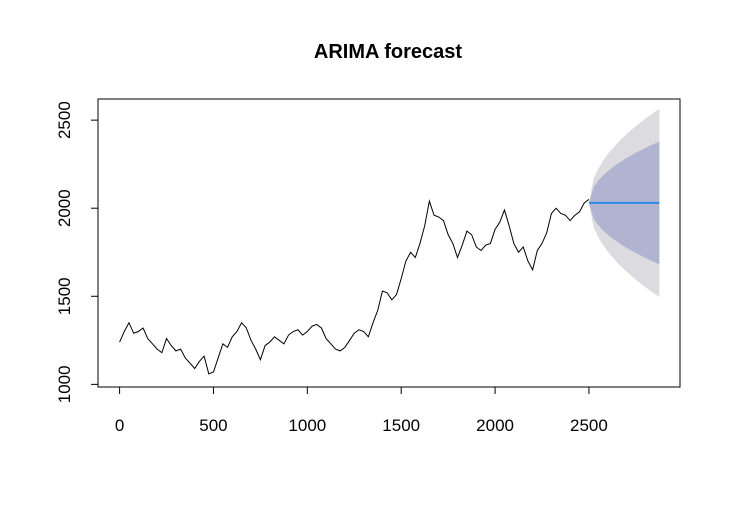  Describe the element at coordinates (64, 120) in the screenshot. I see `y-tick-label: 2500` at that location.